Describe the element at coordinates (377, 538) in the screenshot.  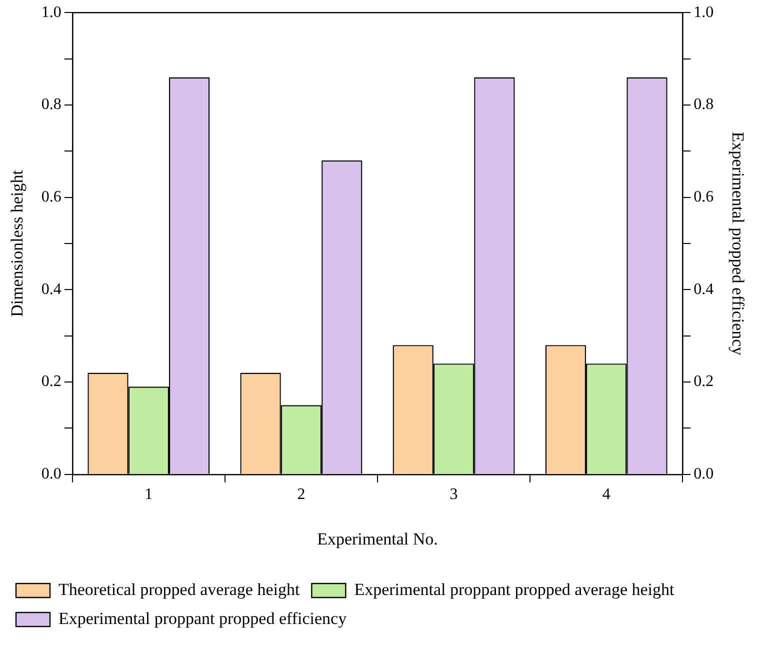
I see `x-axis-title: Experimental No.` at that location.